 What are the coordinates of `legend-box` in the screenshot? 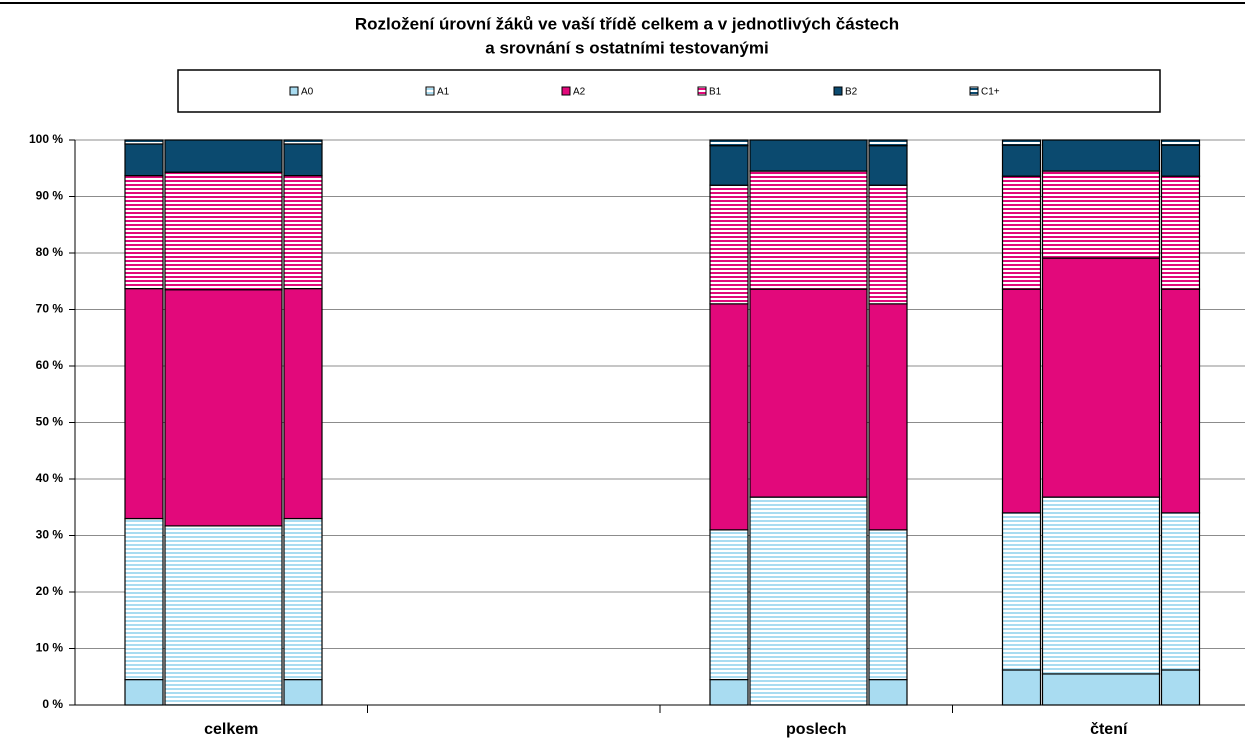 It's located at (669, 91).